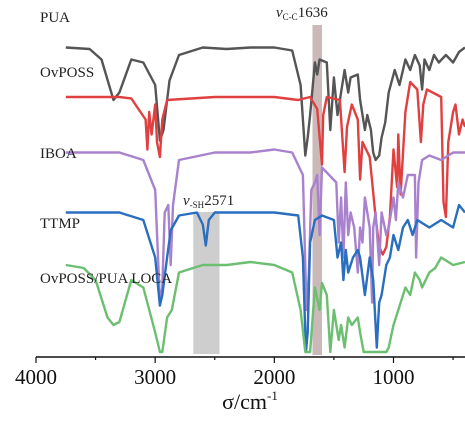  I want to click on x-tick-label: 1000, so click(394, 377).